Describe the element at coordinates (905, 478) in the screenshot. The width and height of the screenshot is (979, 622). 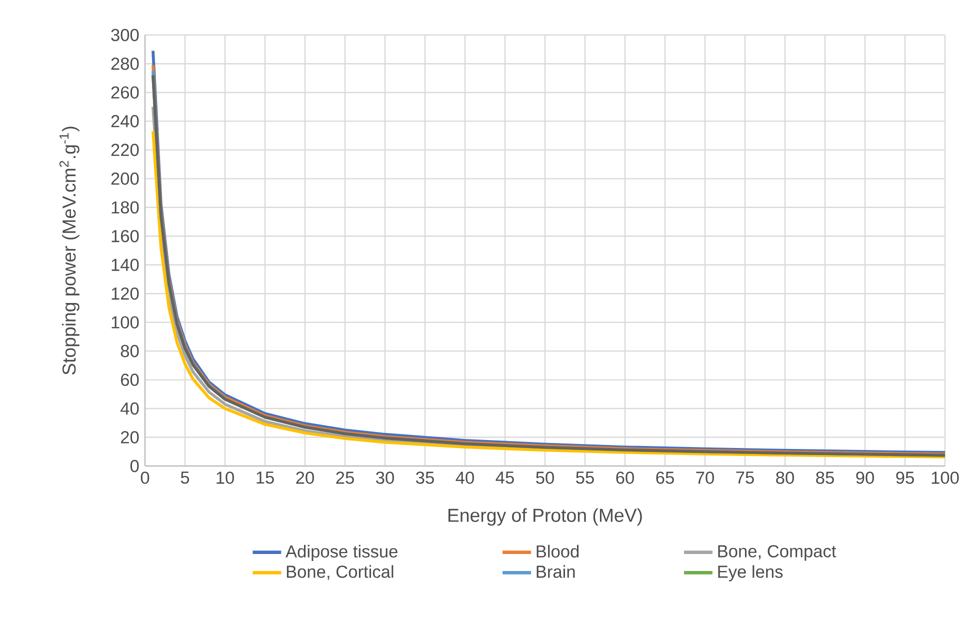
I see `x-tick-label: 95` at that location.